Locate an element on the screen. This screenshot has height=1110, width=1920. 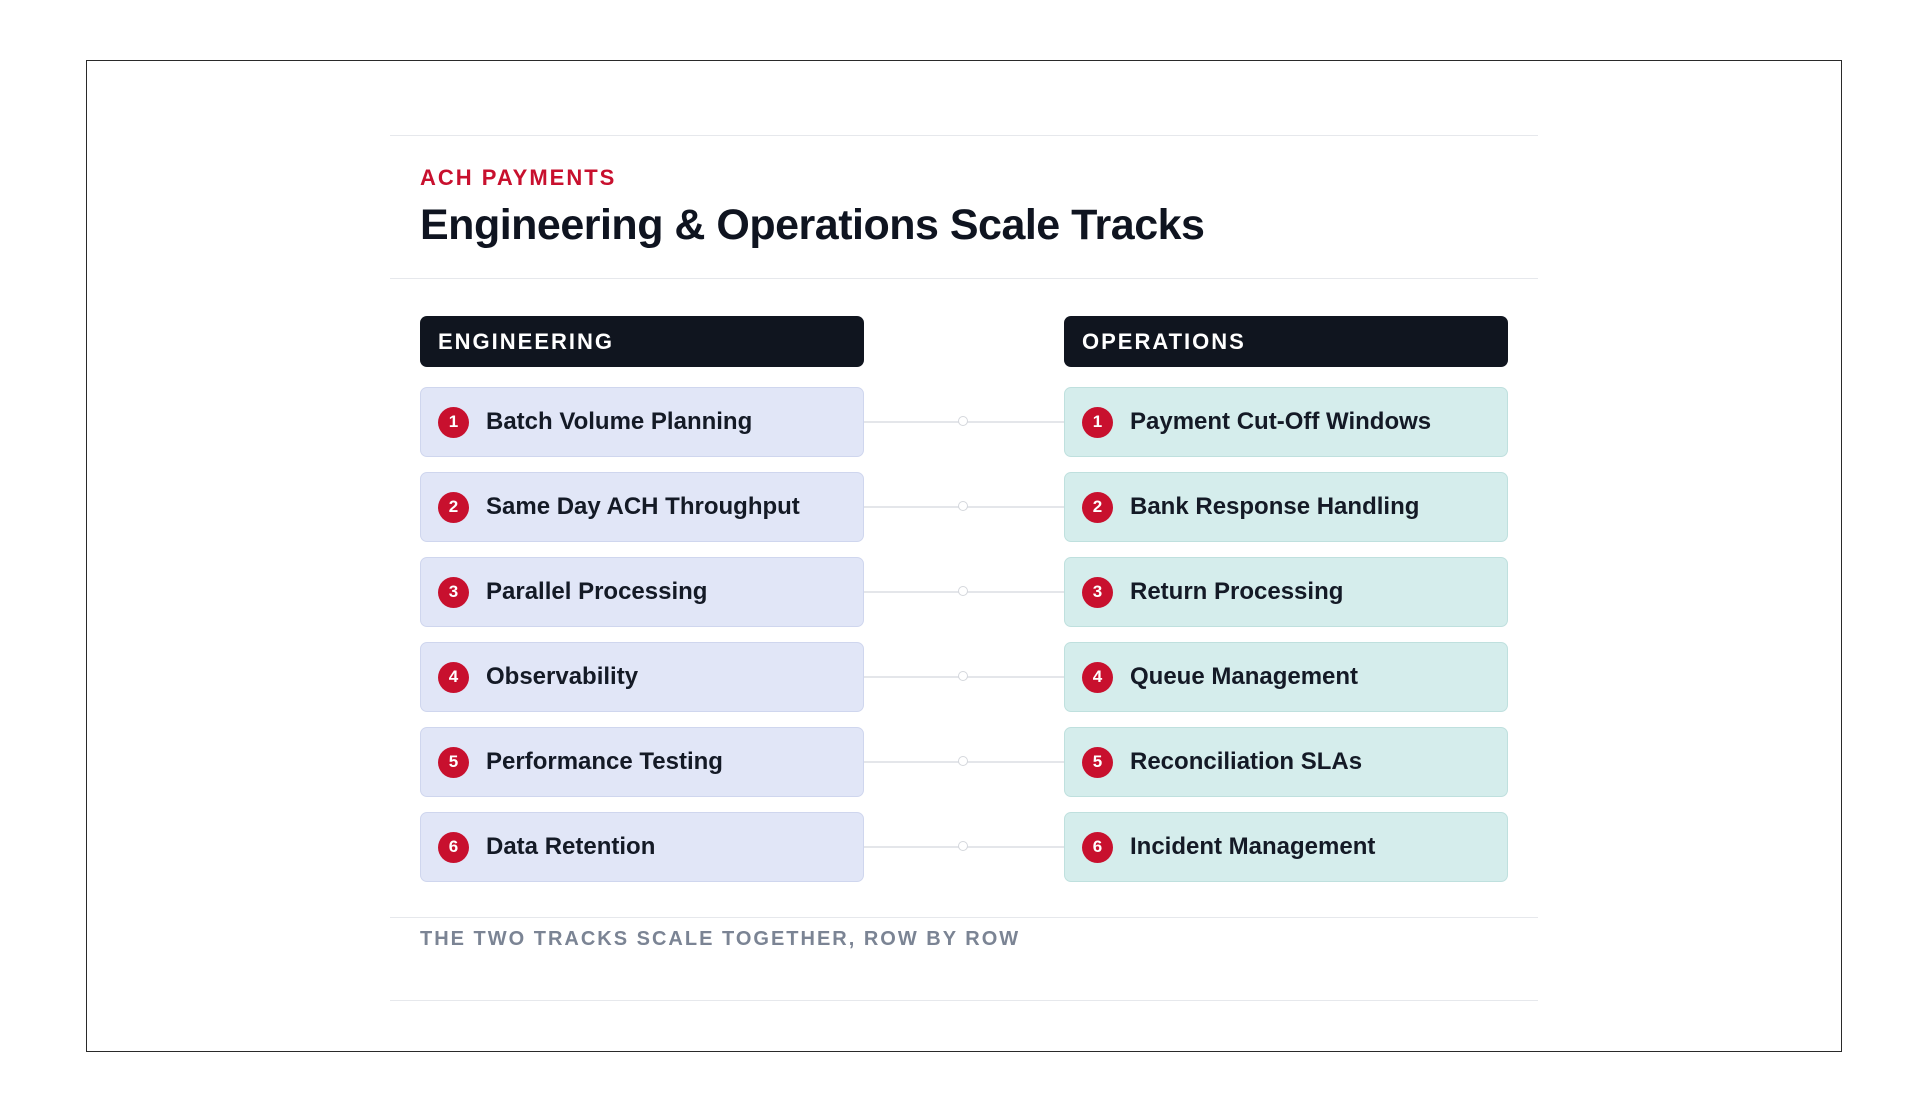
engineering-item-label: Batch Volume Planning is located at coordinates (619, 421).